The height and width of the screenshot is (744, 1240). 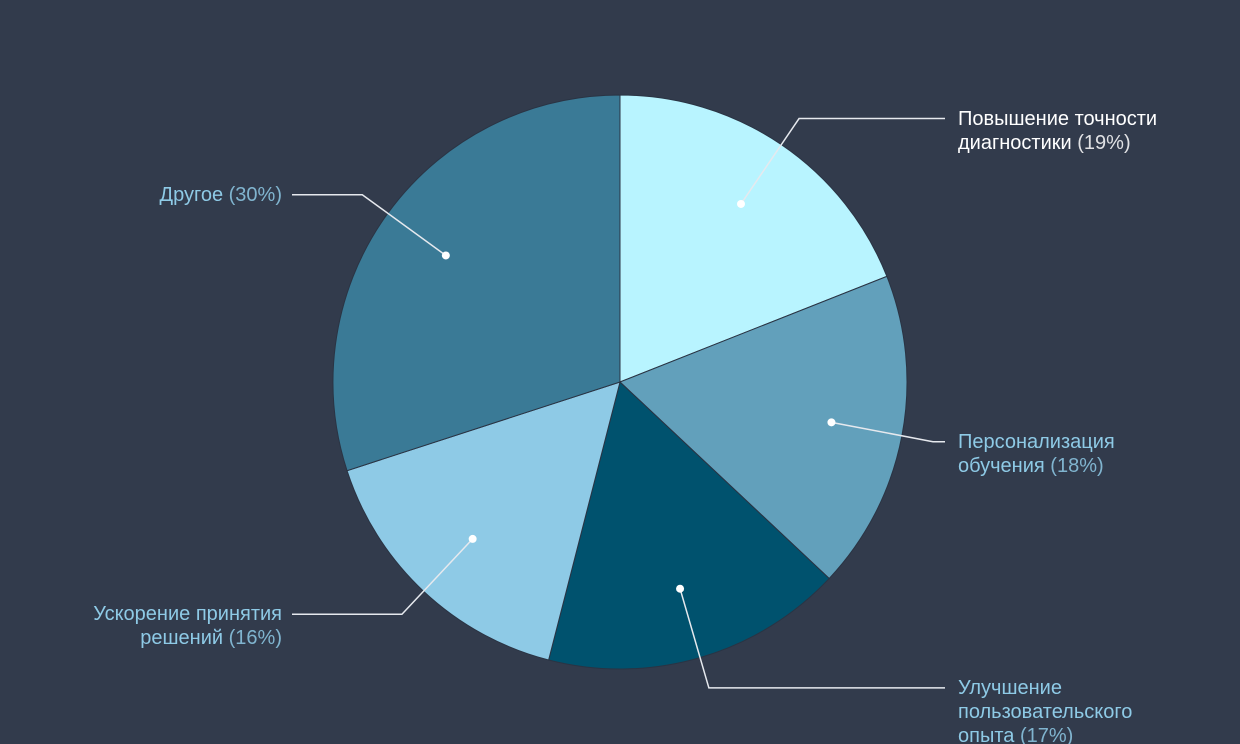 I want to click on slice-label: Персонализация обучения (18%), so click(x=1058, y=454).